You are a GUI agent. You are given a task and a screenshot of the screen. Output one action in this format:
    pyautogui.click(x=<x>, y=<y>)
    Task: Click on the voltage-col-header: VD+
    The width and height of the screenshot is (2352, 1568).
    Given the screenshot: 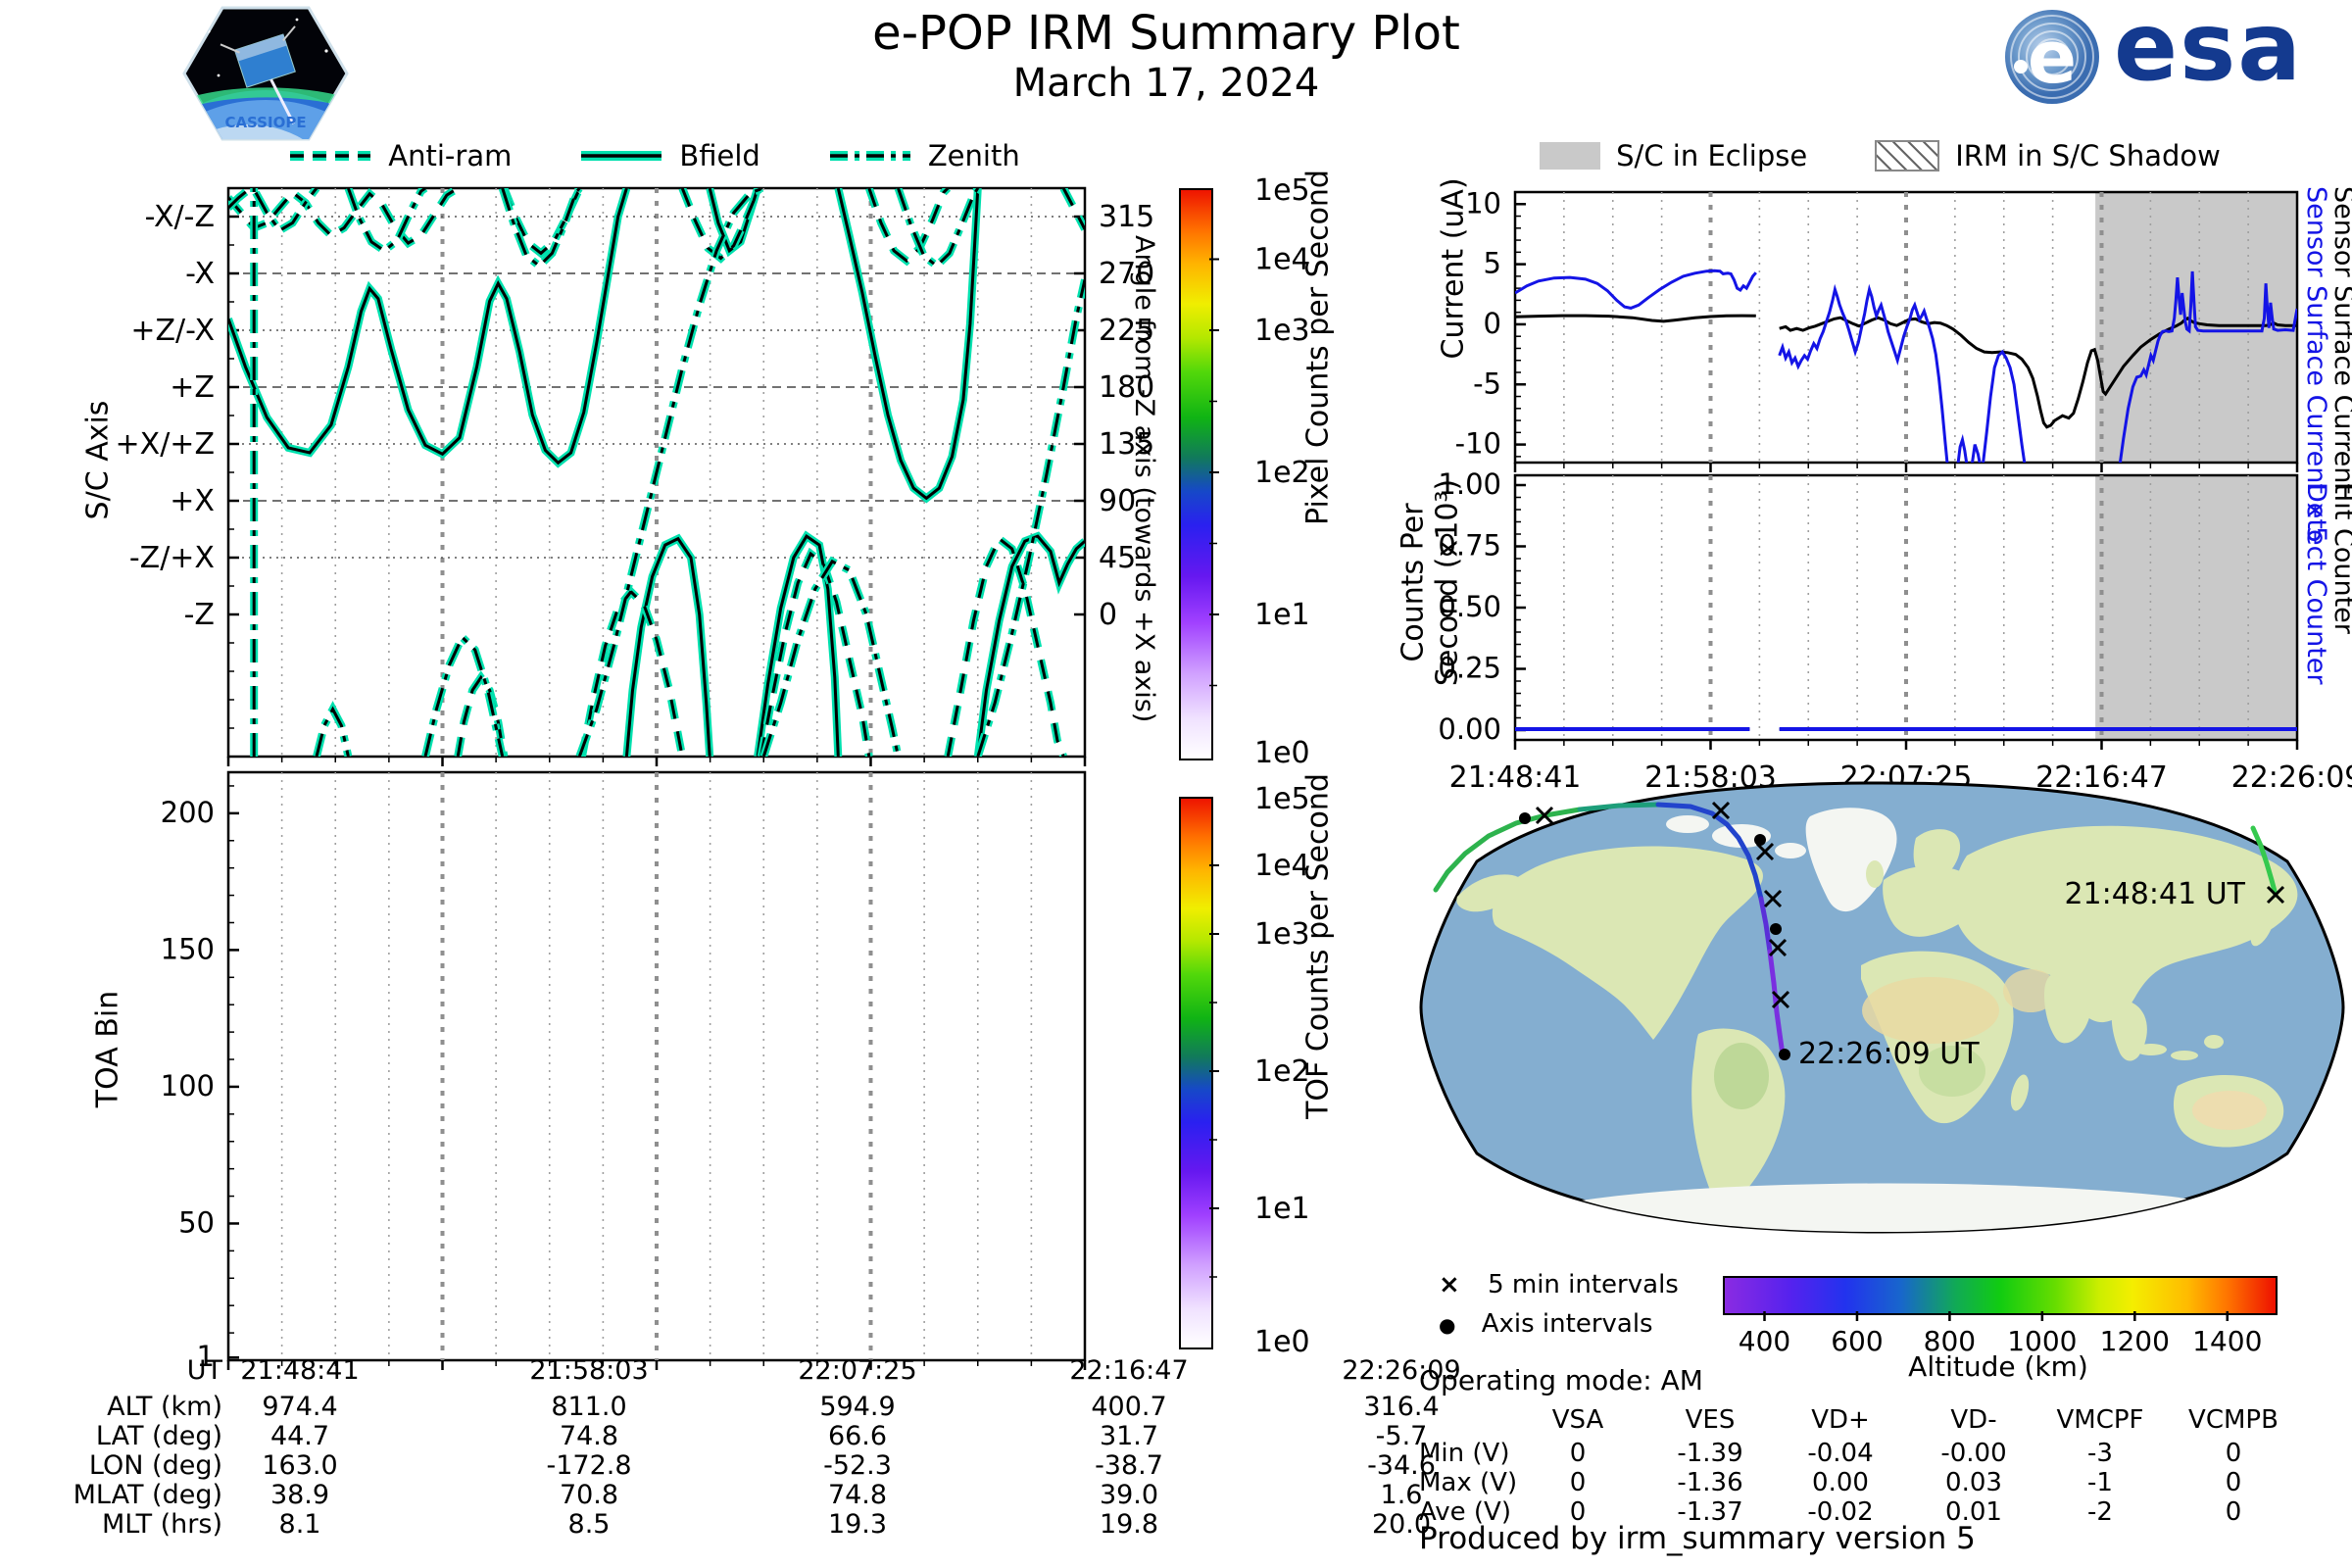 What is the action you would take?
    pyautogui.click(x=1840, y=1420)
    